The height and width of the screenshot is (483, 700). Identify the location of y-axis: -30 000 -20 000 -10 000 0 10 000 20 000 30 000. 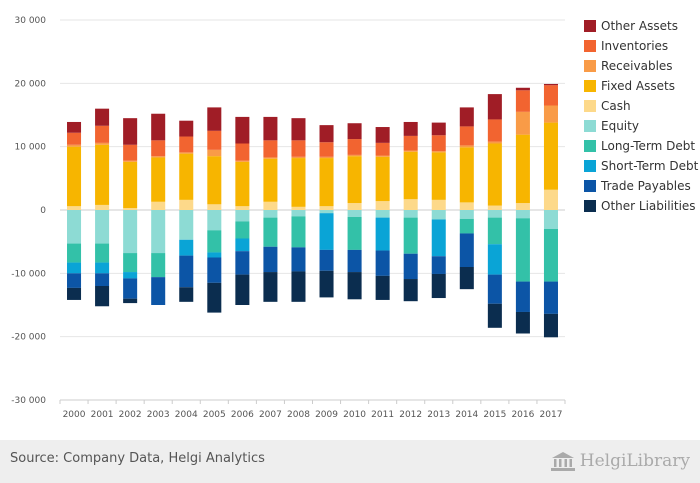
(28, 211).